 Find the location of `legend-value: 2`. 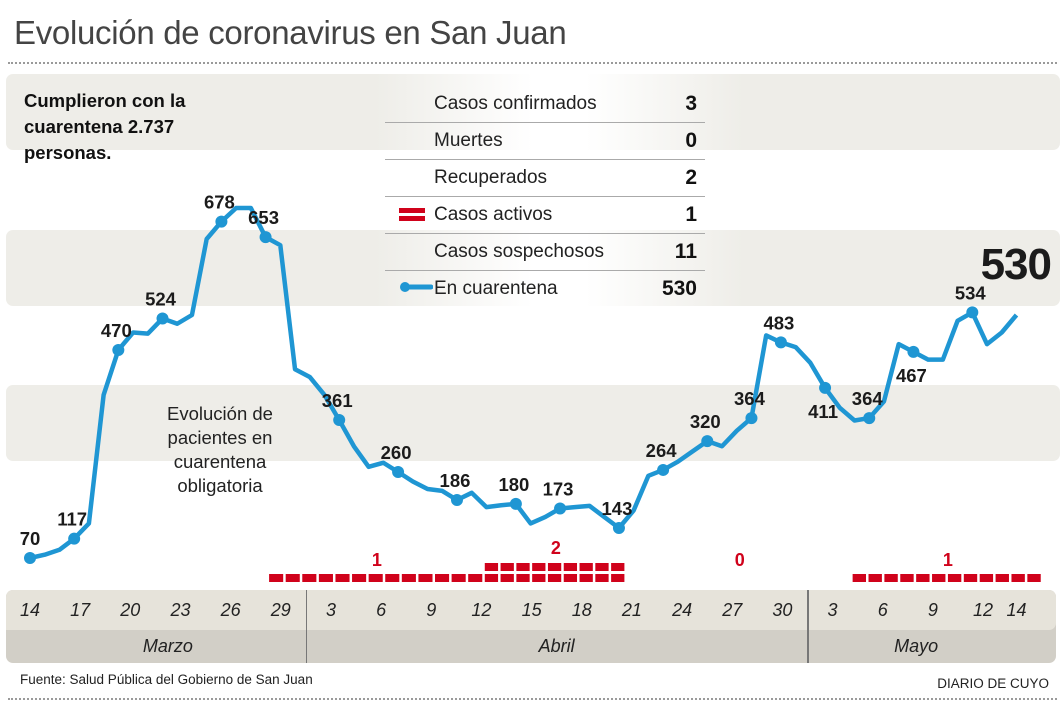

legend-value: 2 is located at coordinates (691, 177).